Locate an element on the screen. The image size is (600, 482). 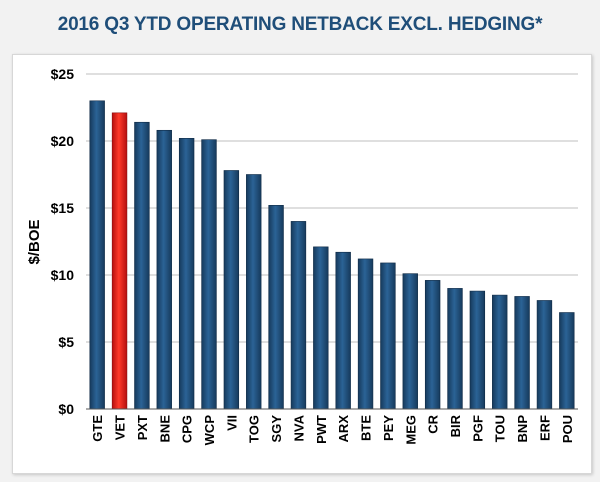
bar-pwt is located at coordinates (321, 328).